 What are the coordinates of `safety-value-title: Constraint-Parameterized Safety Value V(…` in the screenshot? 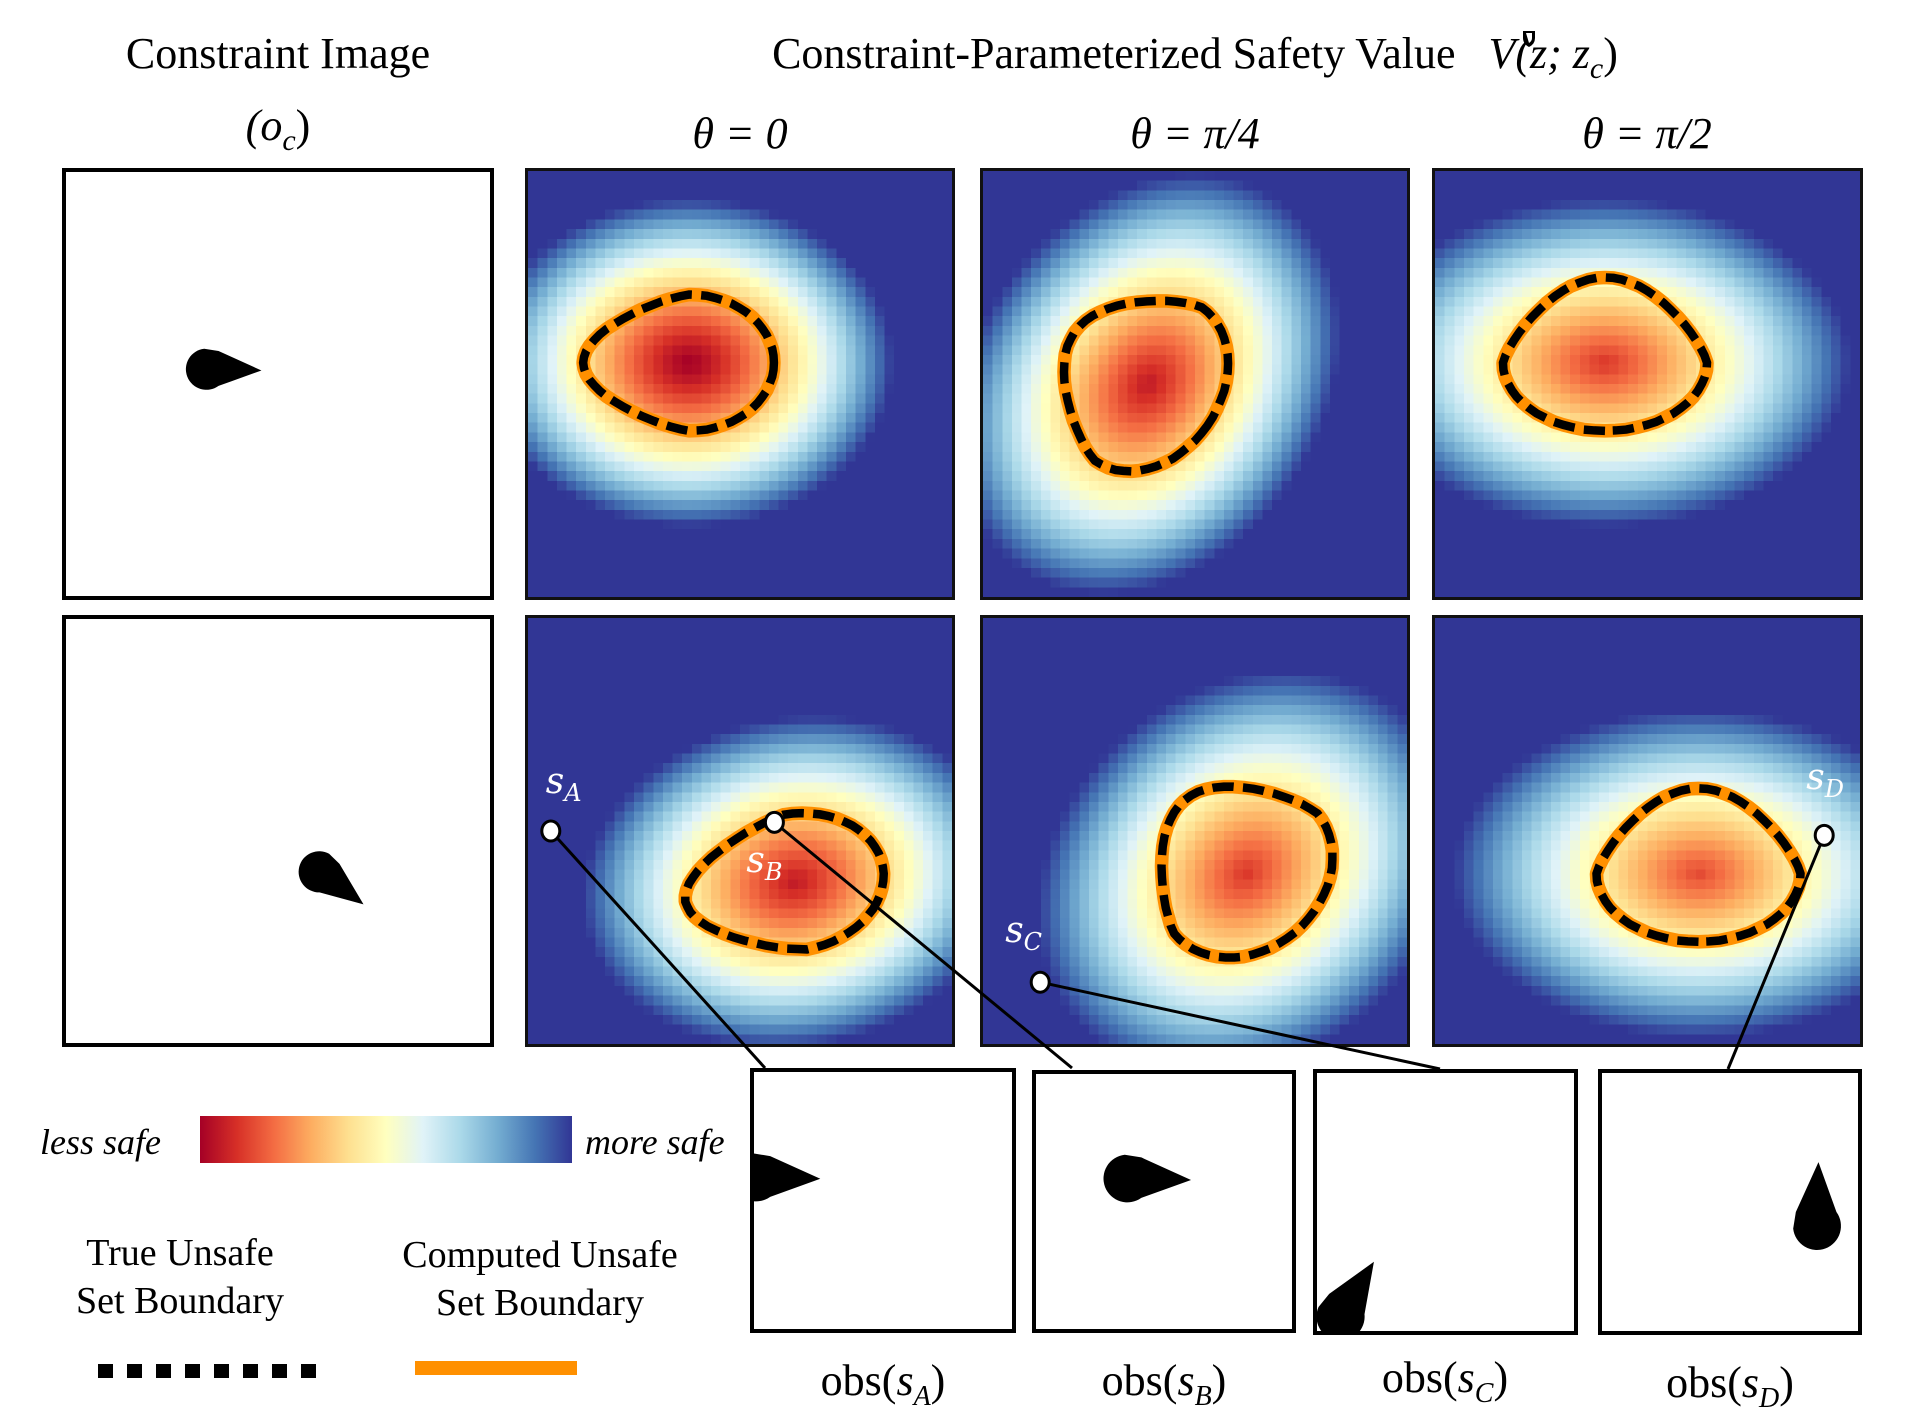 It's located at (1195, 57).